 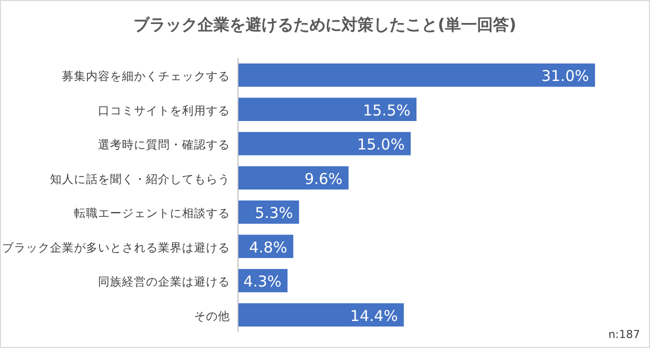 What do you see at coordinates (262, 281) in the screenshot?
I see `data-label: 4.3%` at bounding box center [262, 281].